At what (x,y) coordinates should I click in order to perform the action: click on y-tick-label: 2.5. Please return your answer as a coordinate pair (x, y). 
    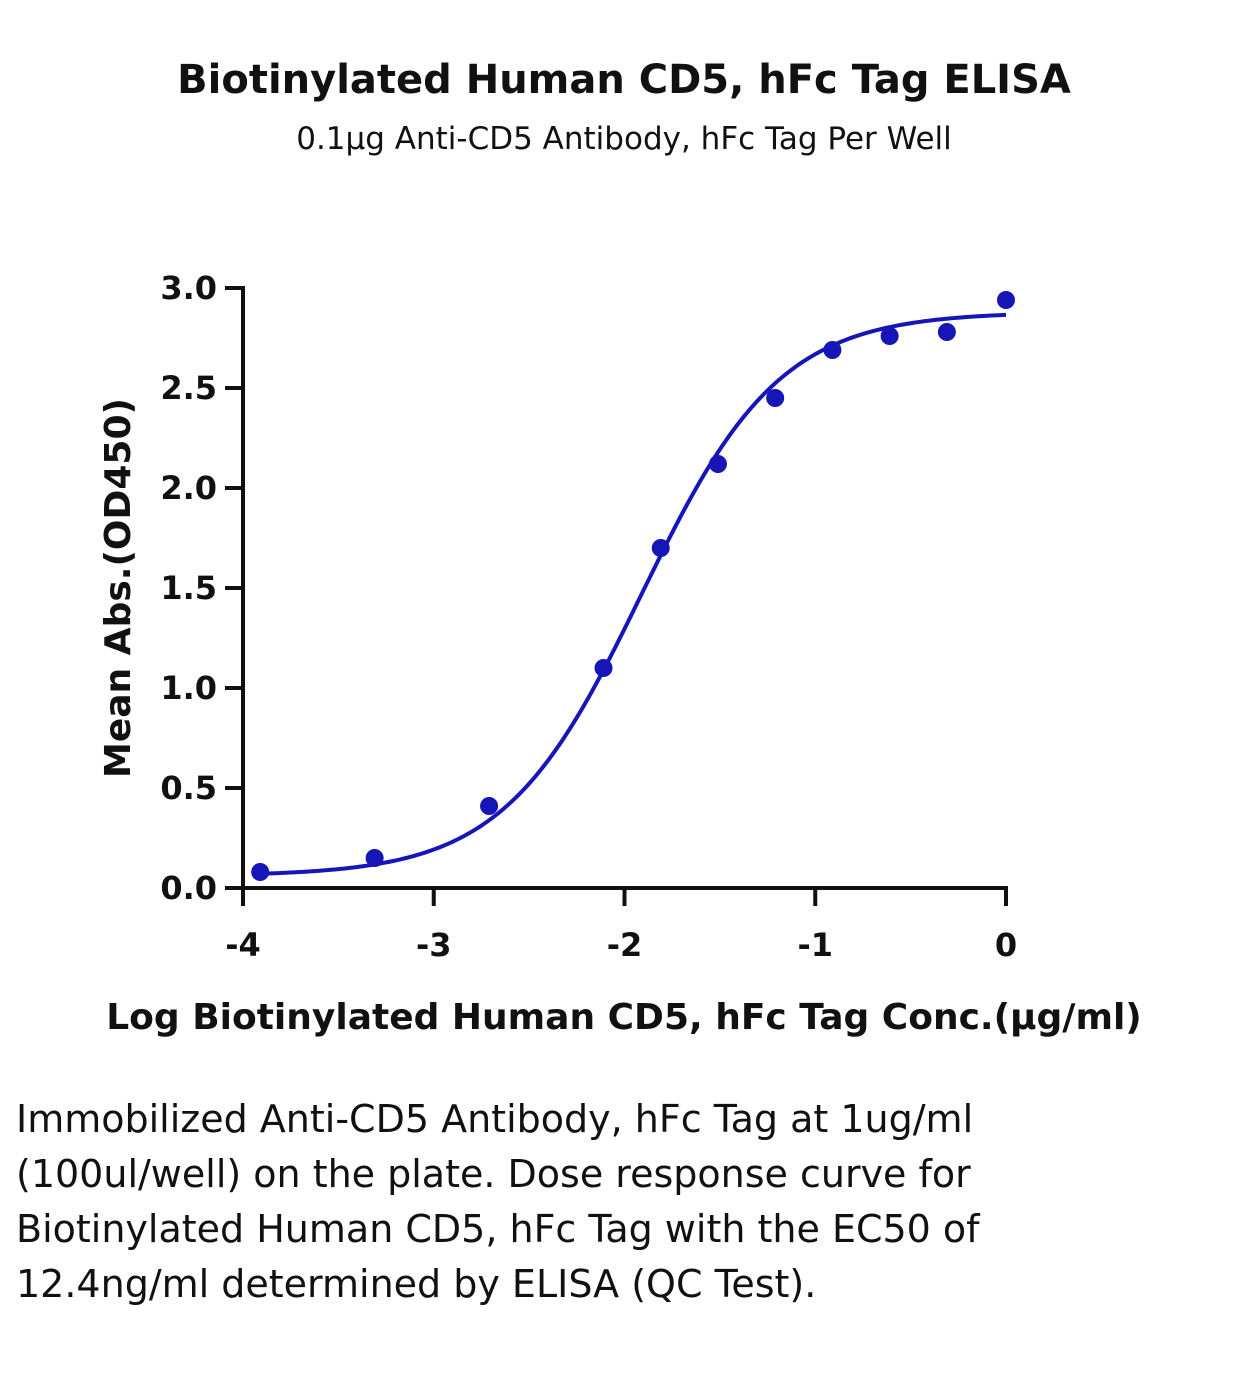
    Looking at the image, I should click on (188, 388).